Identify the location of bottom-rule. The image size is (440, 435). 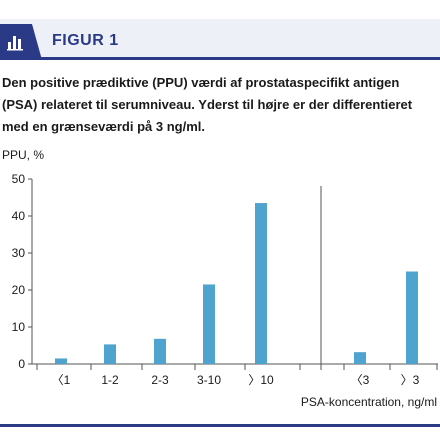
(220, 425).